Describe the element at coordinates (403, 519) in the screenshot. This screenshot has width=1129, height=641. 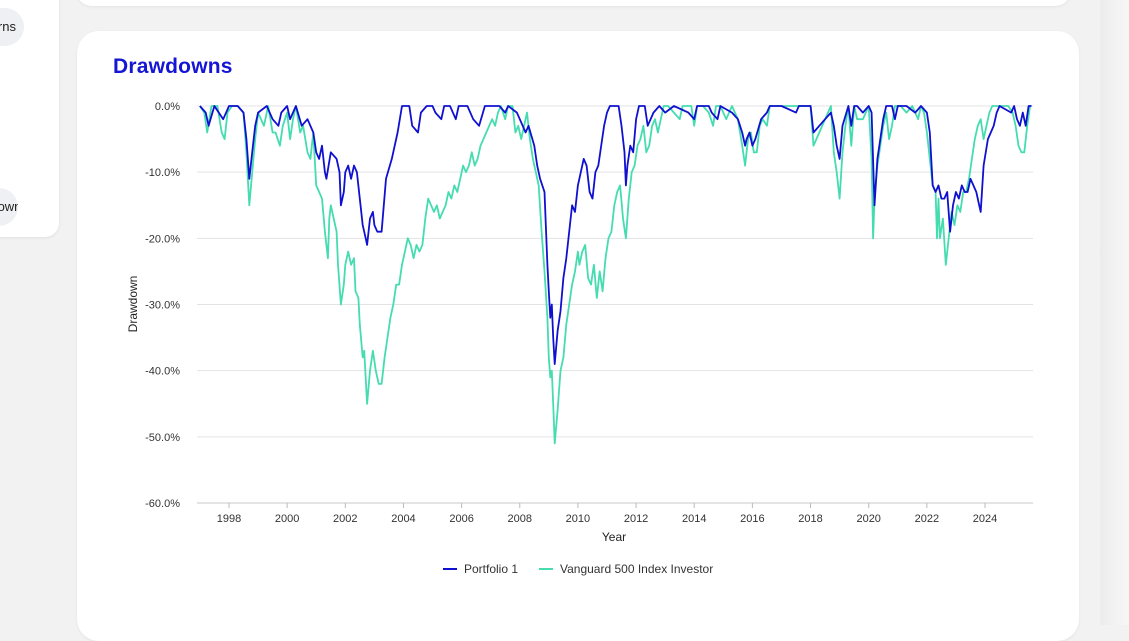
I see `x-tick-label: 2004` at that location.